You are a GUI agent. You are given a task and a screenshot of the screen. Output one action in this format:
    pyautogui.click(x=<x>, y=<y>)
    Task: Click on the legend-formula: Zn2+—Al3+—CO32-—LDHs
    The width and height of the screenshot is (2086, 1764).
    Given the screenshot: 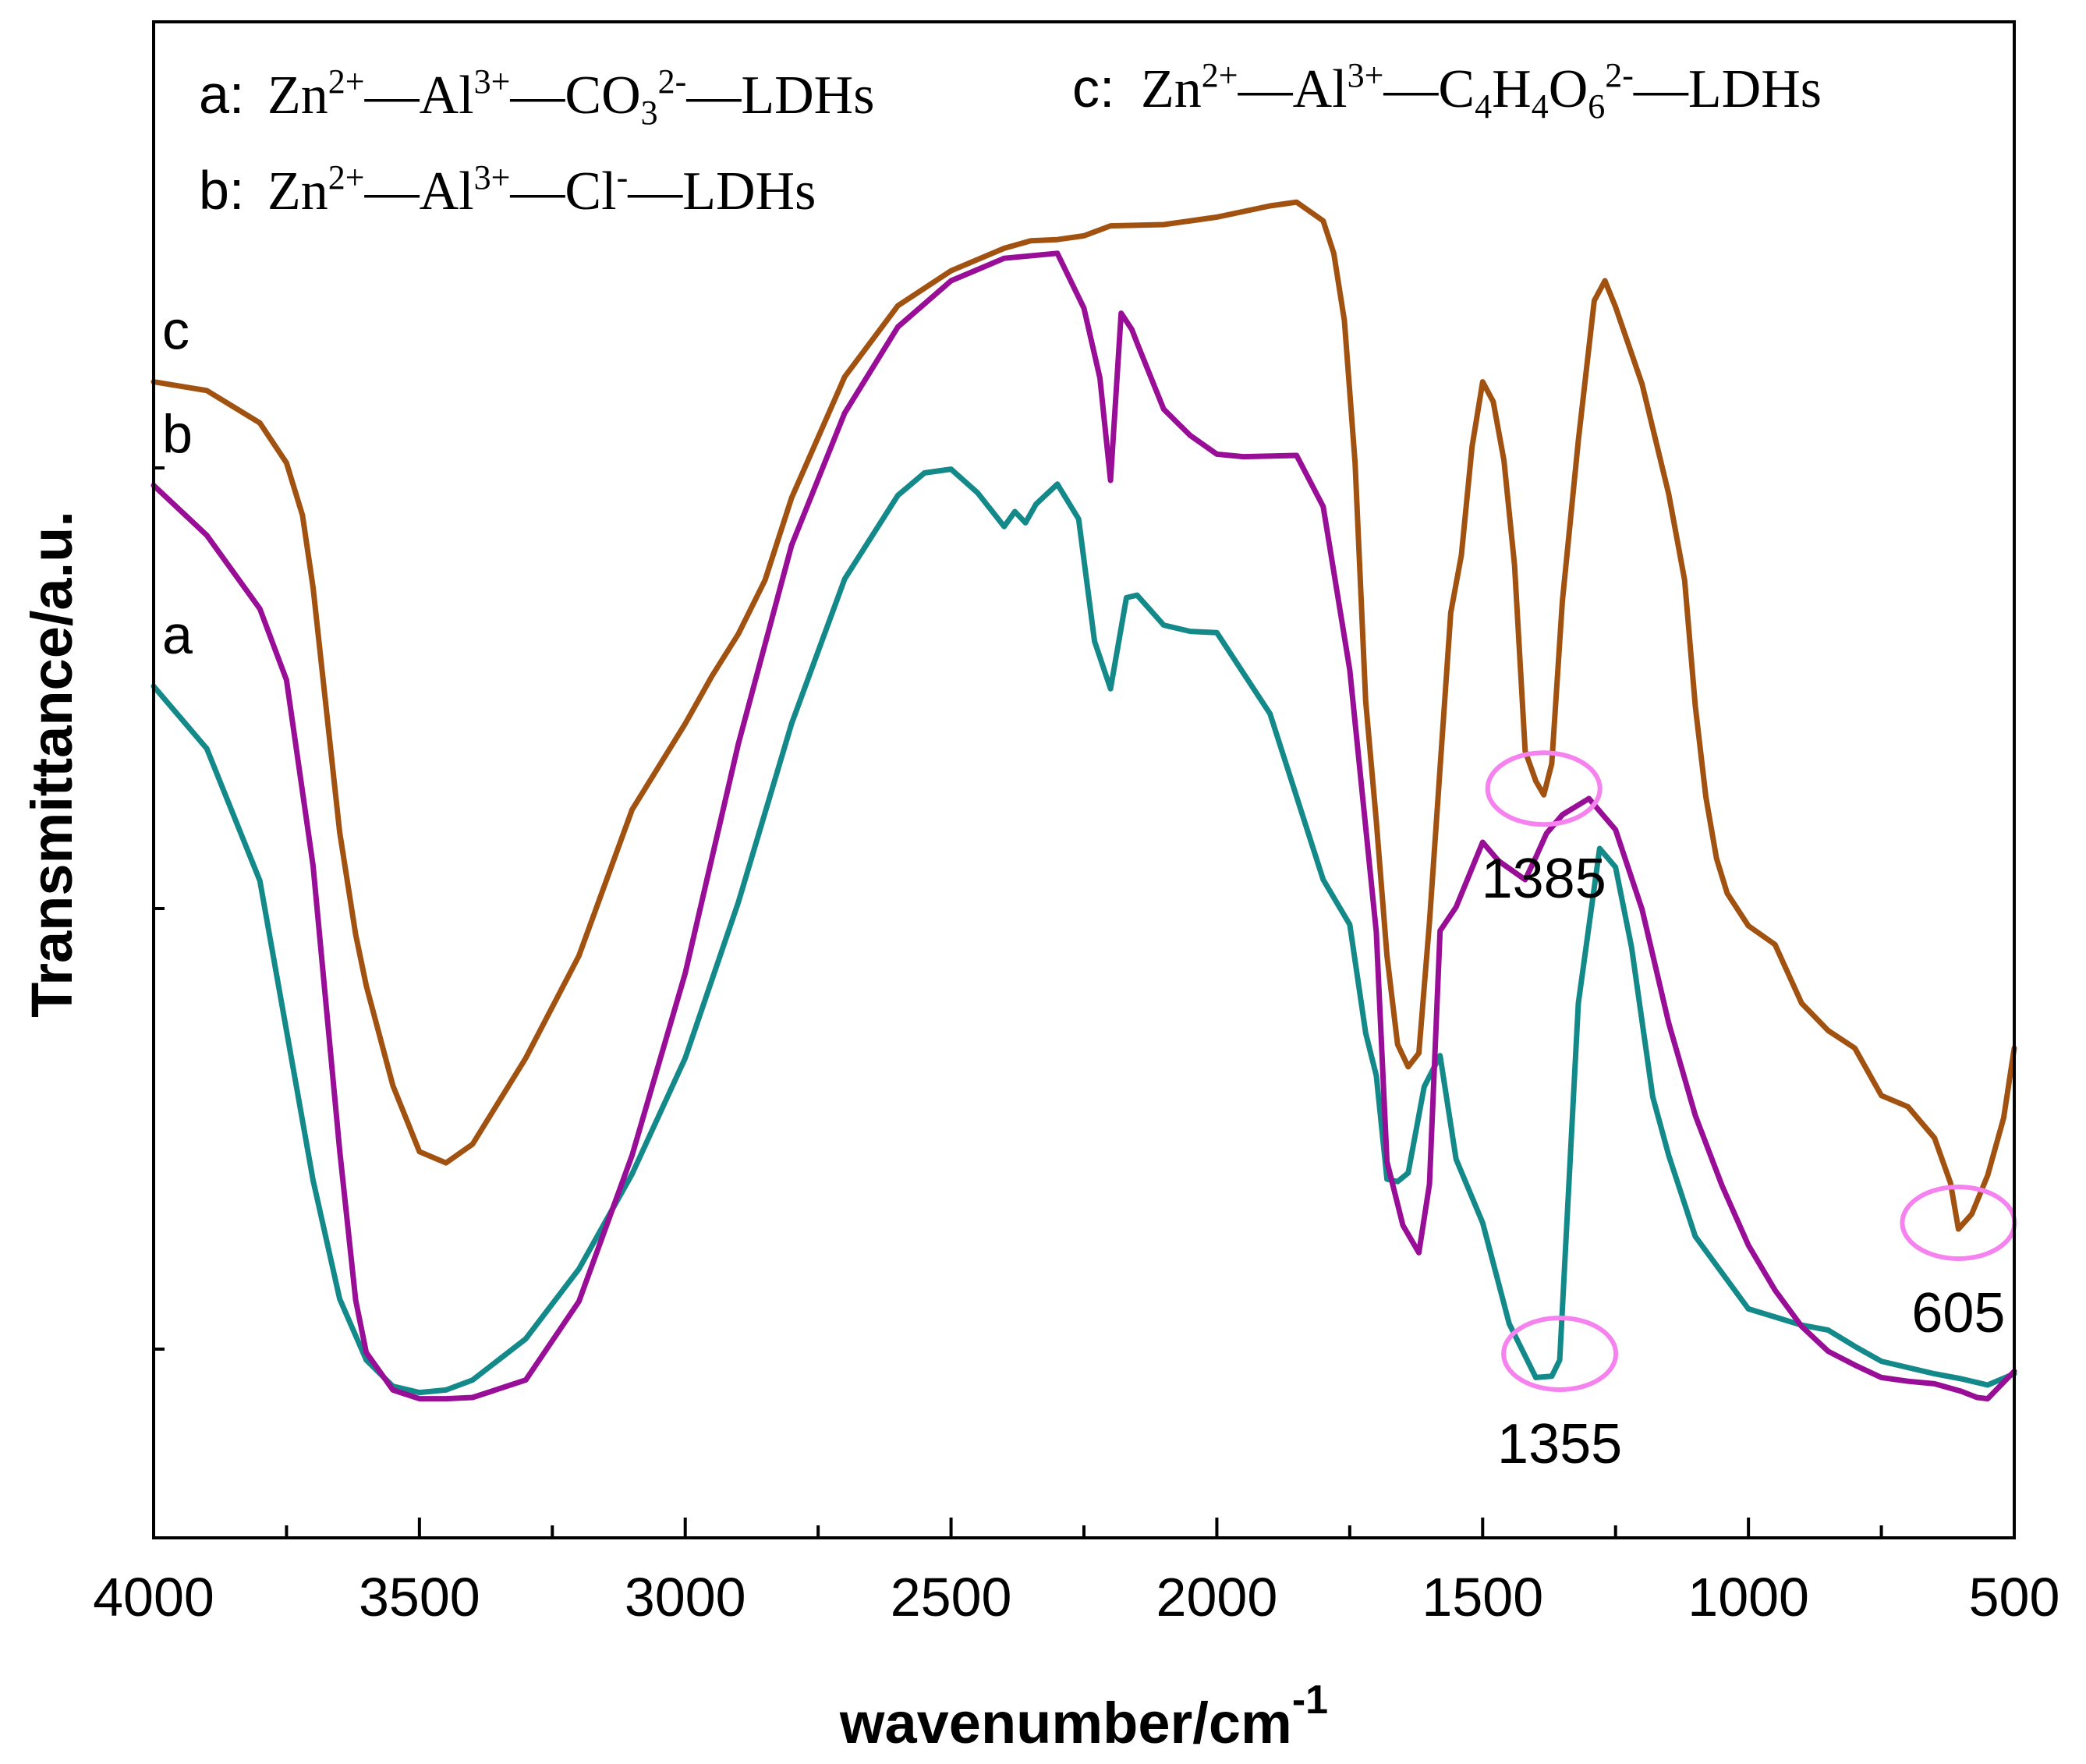 What is the action you would take?
    pyautogui.click(x=570, y=97)
    